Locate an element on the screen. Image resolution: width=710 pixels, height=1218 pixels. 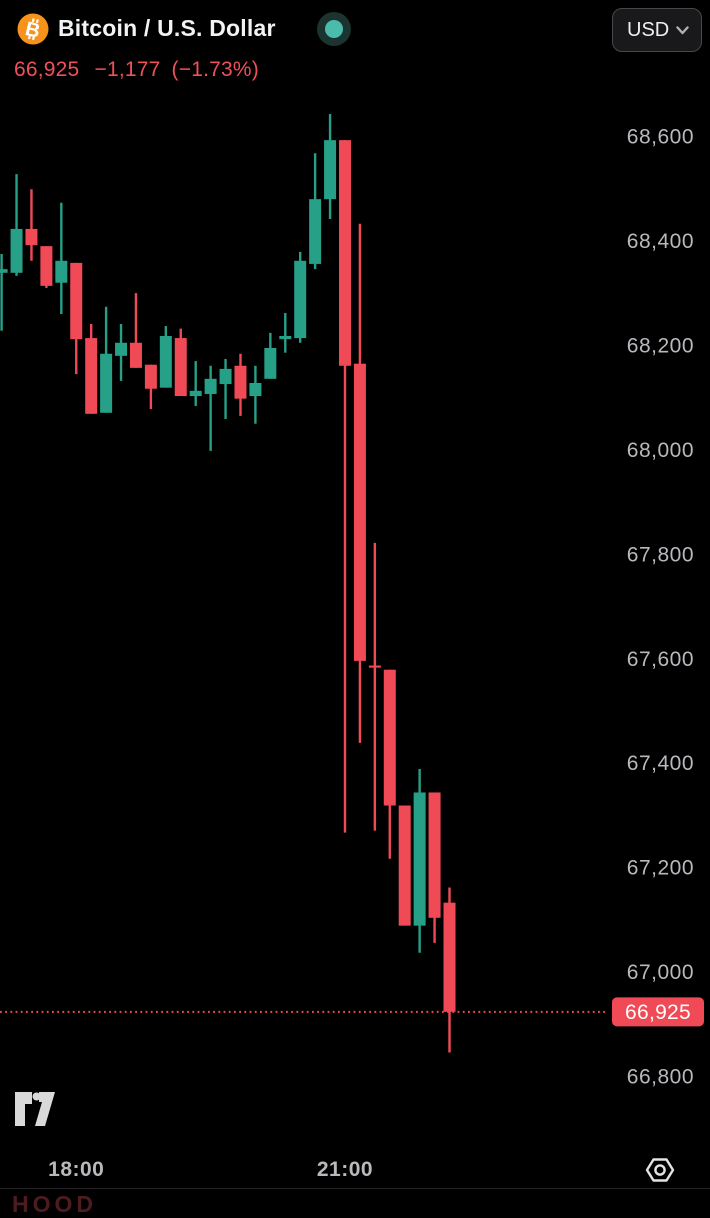
price-axis-label: 67,800 is located at coordinates (660, 554).